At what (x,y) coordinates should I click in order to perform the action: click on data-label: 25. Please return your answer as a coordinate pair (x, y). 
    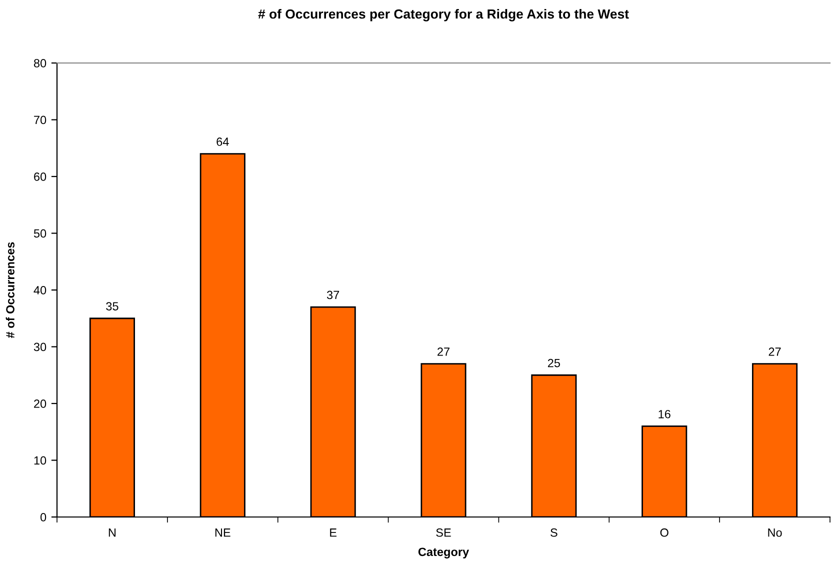
    Looking at the image, I should click on (554, 363).